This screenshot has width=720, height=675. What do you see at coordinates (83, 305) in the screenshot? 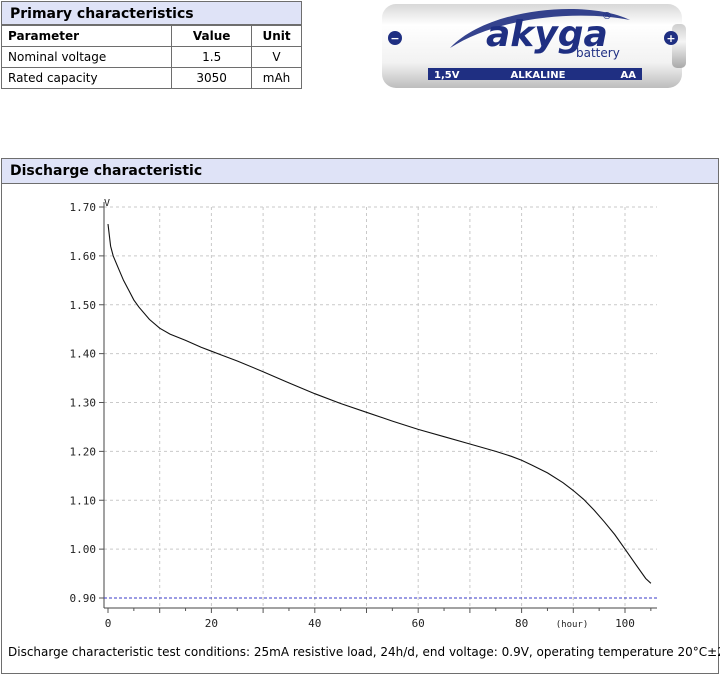
I see `y-tick-label: 1.50` at bounding box center [83, 305].